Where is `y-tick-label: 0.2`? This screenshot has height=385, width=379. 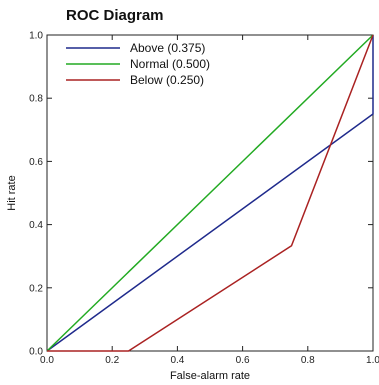
y-tick-label: 0.2 is located at coordinates (36, 288).